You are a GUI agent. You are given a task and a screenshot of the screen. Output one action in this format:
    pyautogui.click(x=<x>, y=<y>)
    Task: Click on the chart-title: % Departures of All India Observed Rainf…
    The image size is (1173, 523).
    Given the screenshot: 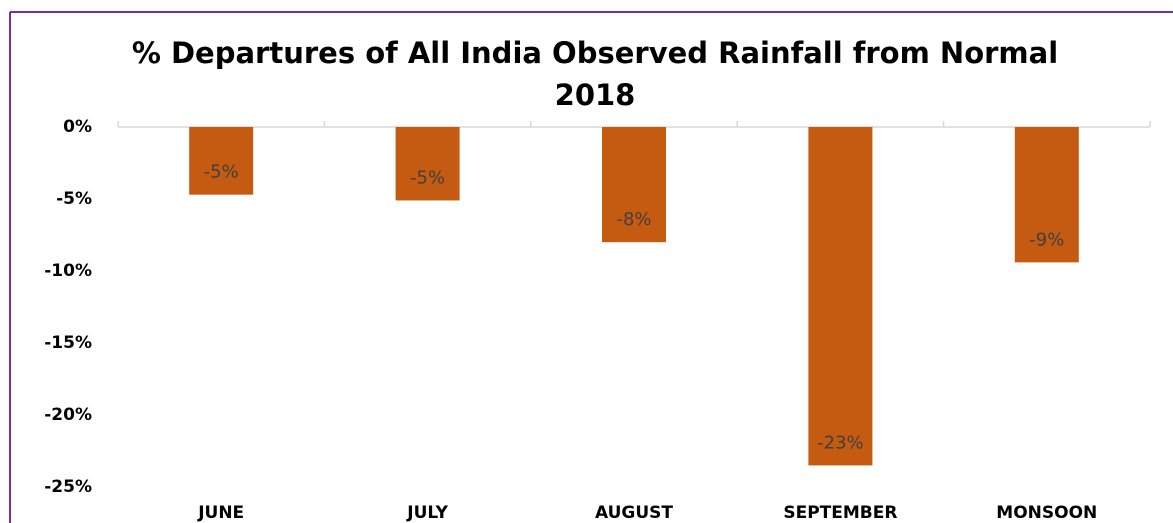 What is the action you would take?
    pyautogui.click(x=595, y=74)
    